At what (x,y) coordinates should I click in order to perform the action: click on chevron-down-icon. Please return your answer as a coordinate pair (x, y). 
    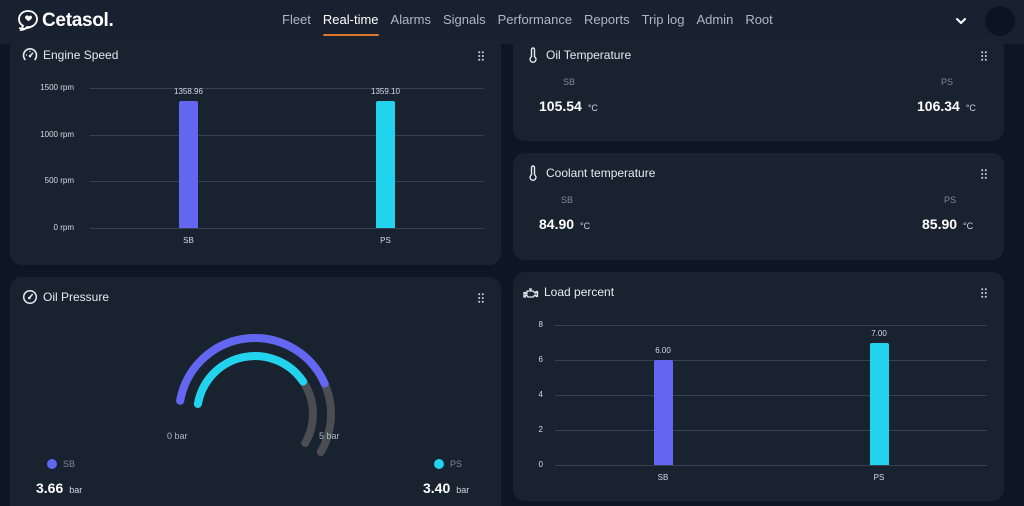
    Looking at the image, I should click on (961, 21).